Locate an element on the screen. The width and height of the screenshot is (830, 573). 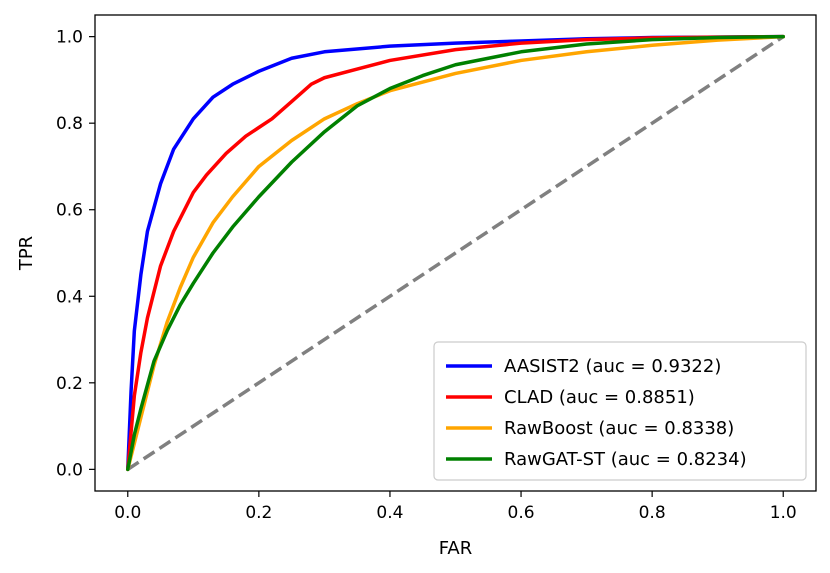
legend-entry: AASIST2 (auc = 0.9322) is located at coordinates (612, 366).